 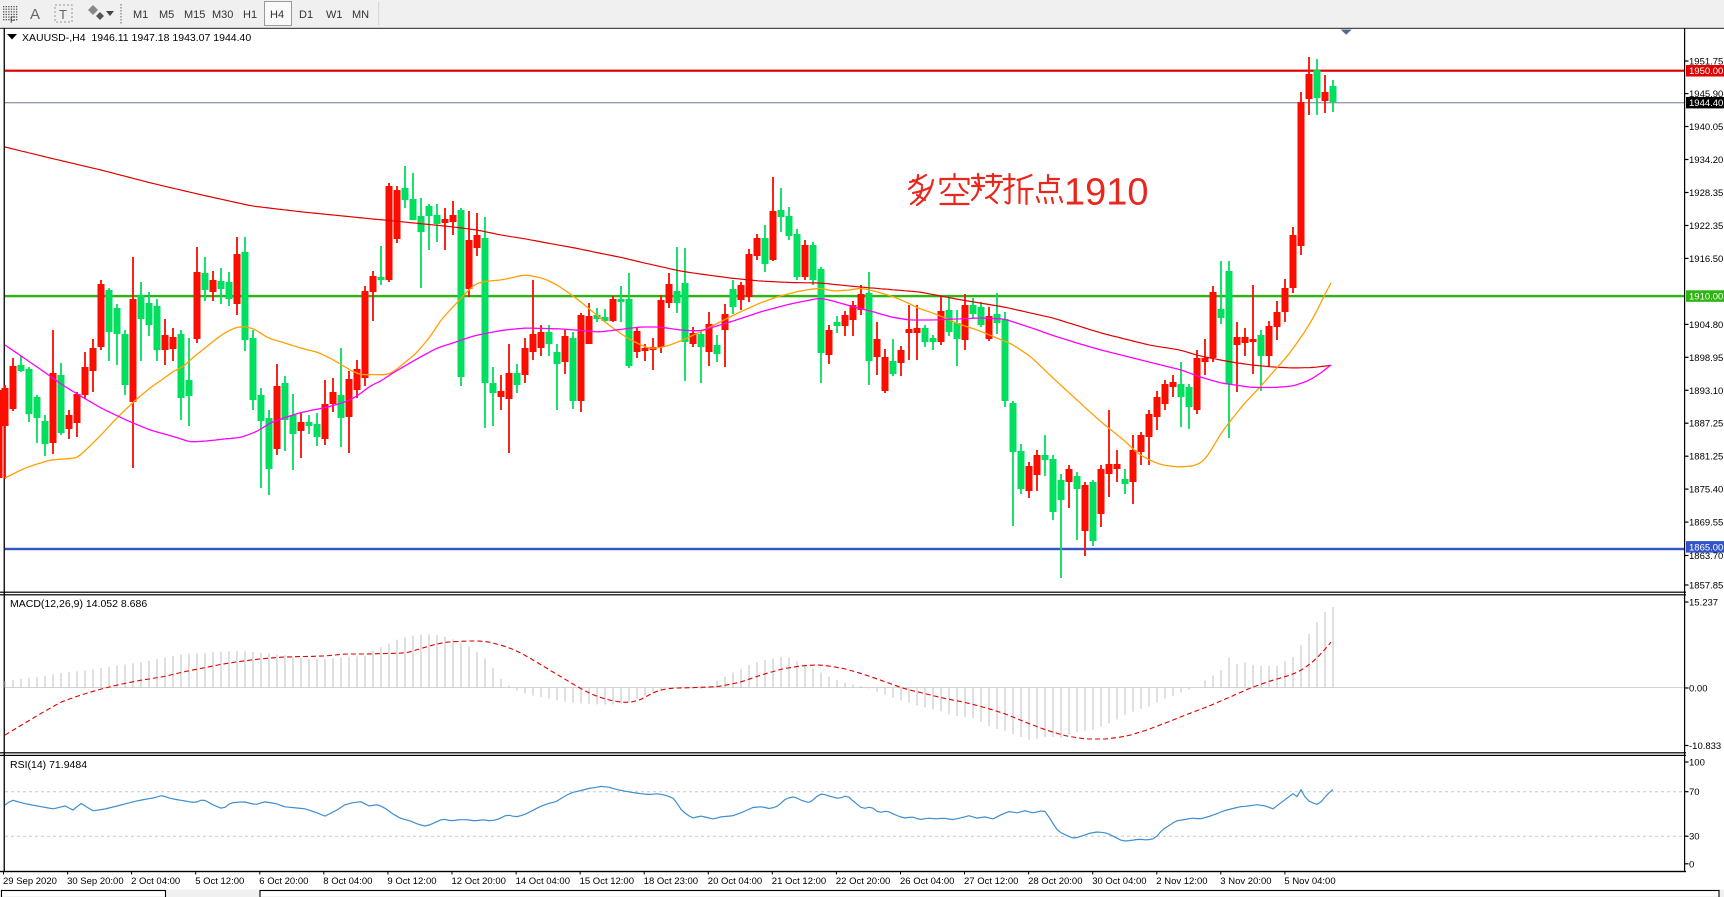 I want to click on svg-text: 22 Oct 20:00, so click(x=863, y=881).